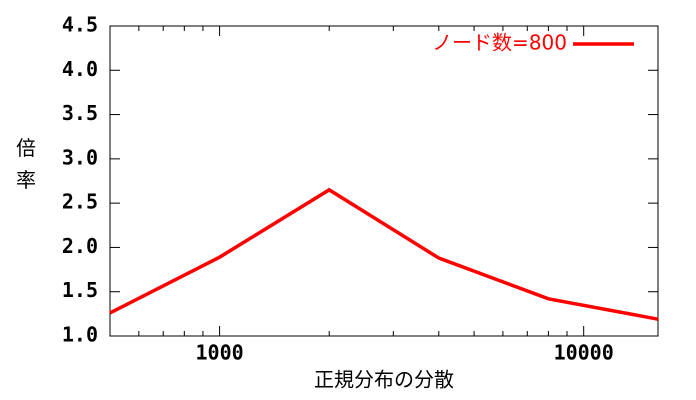  What do you see at coordinates (499, 43) in the screenshot?
I see `legend-label: ノード数=800` at bounding box center [499, 43].